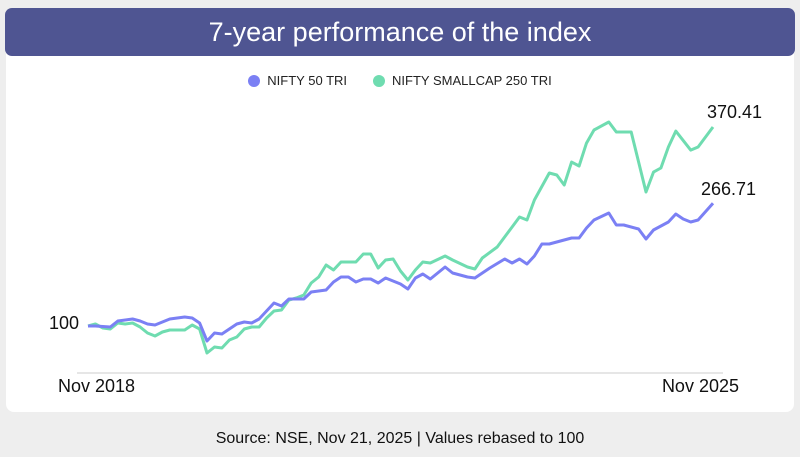  I want to click on chart-title: 7-year performance of the index, so click(400, 32).